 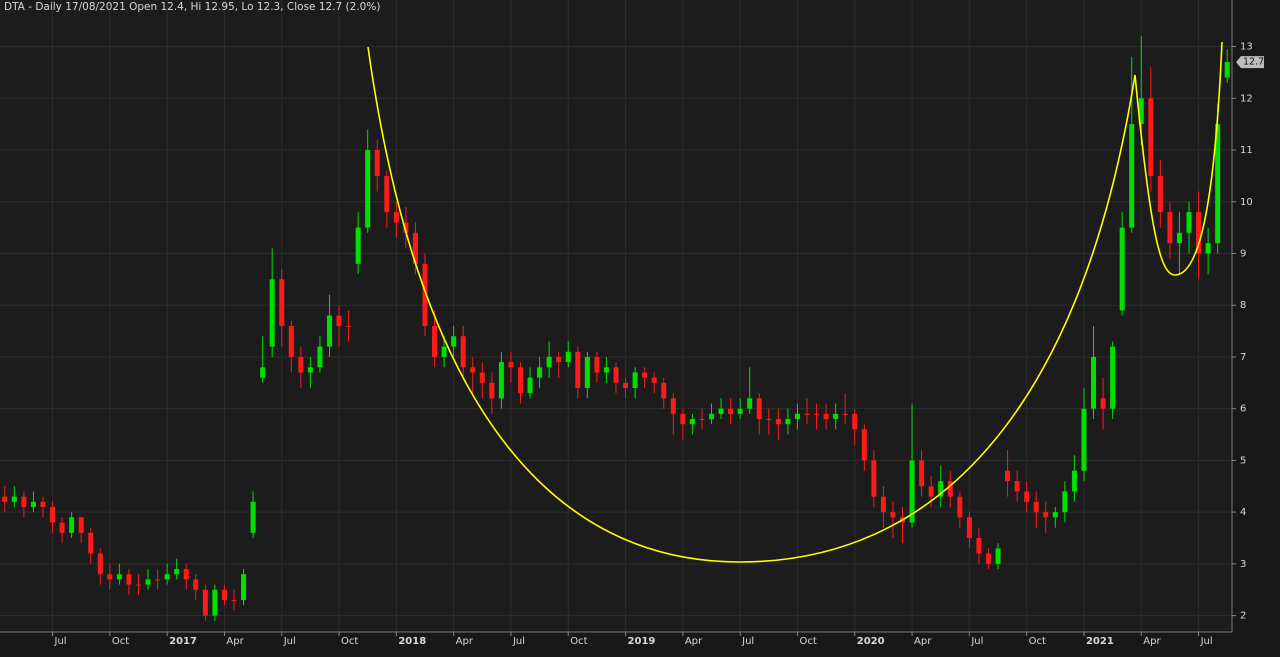 What do you see at coordinates (1253, 62) in the screenshot?
I see `price-tag-label: 12.7` at bounding box center [1253, 62].